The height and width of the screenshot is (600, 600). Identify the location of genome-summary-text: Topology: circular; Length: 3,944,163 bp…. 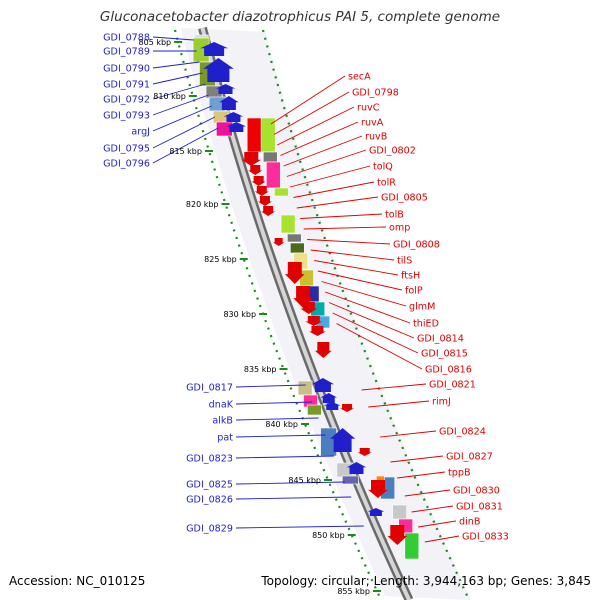
(426, 581).